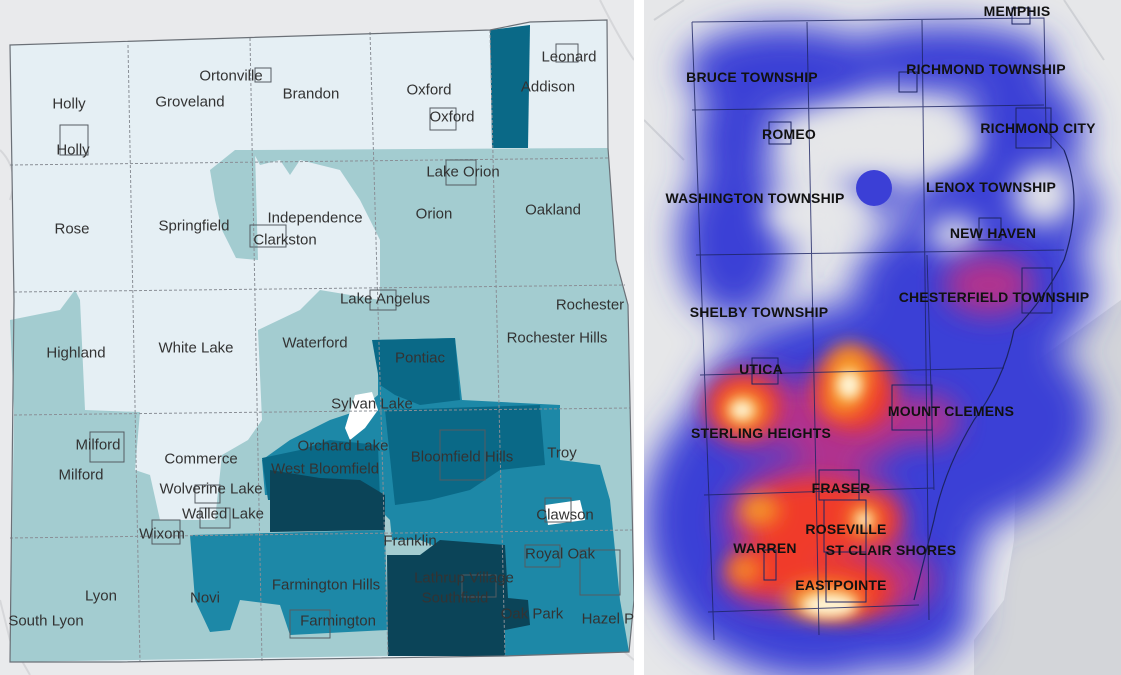  What do you see at coordinates (590, 305) in the screenshot?
I see `oakland-place-label: Rochester` at bounding box center [590, 305].